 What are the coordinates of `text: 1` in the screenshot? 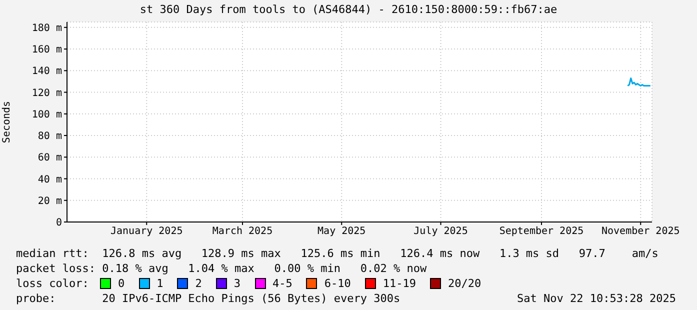 It's located at (160, 283).